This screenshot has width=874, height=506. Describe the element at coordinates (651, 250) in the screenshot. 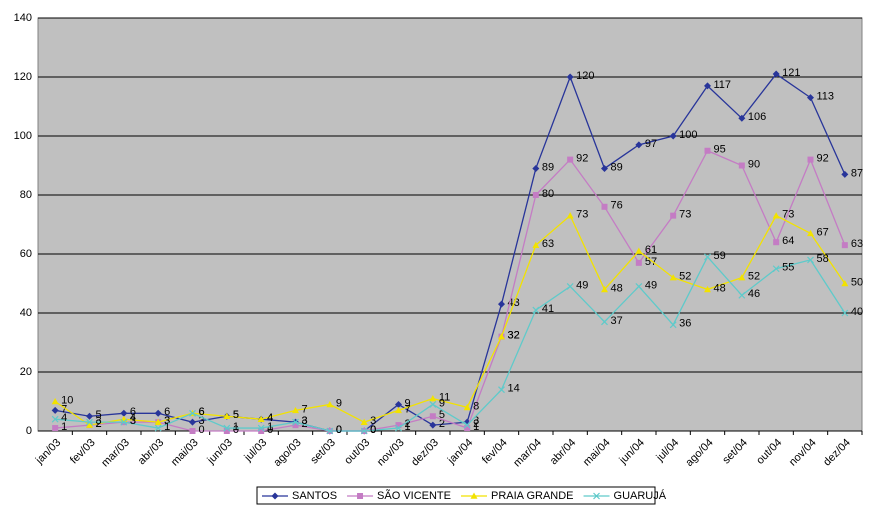

I see `data-label: 61` at that location.